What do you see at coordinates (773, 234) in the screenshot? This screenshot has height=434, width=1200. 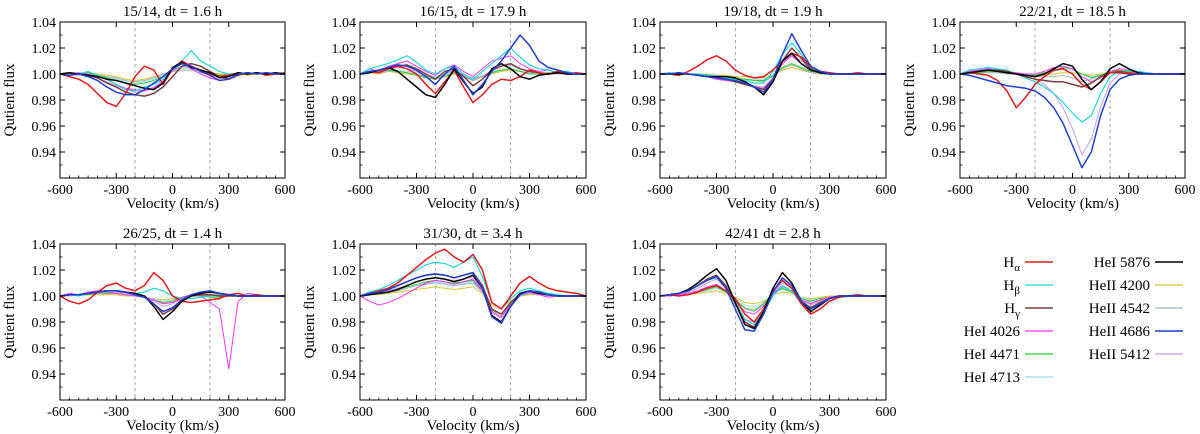 I see `panel-title: 42/41 dt = 2.8 h` at bounding box center [773, 234].